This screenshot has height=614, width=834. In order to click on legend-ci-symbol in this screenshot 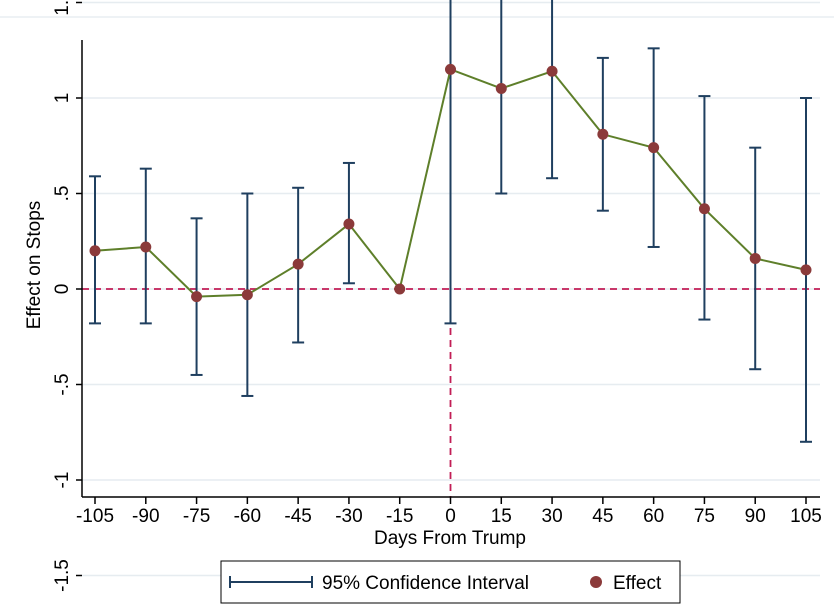, I will do `click(271, 582)`.